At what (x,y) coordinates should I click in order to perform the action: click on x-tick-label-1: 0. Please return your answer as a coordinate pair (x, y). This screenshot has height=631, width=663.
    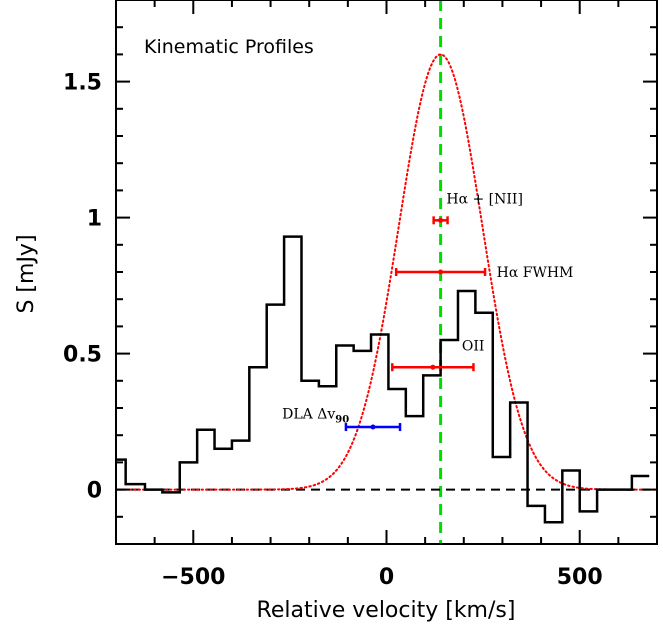
    Looking at the image, I should click on (386, 577).